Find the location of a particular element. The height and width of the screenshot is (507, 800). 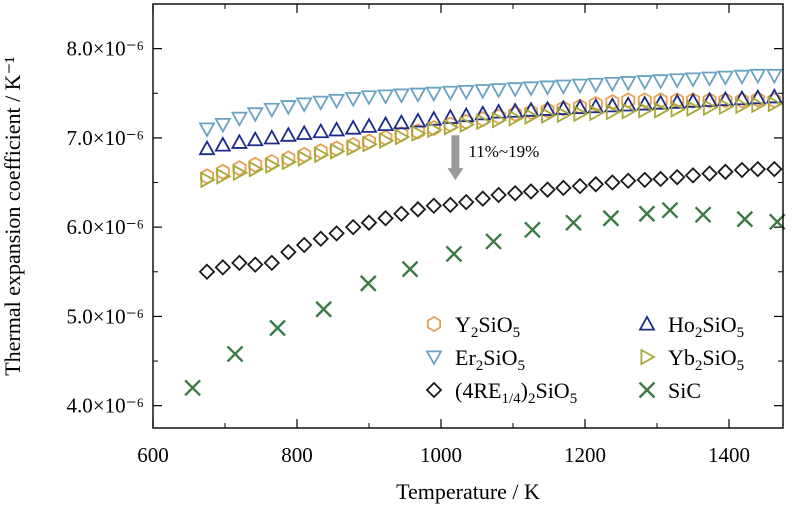

legend-text-part: Yb is located at coordinates (681, 357).